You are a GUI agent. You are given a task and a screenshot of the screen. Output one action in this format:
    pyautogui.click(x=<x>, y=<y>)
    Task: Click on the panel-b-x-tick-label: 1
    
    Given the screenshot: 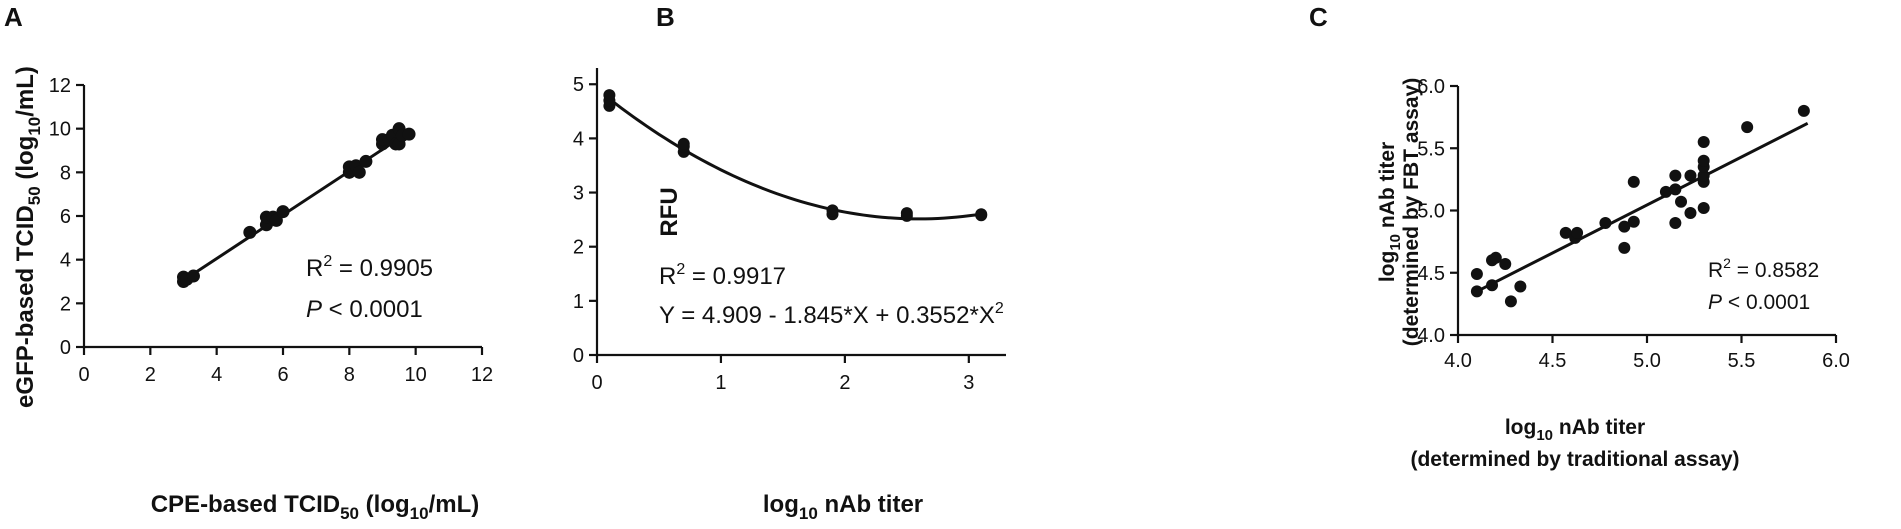 What is the action you would take?
    pyautogui.click(x=720, y=383)
    